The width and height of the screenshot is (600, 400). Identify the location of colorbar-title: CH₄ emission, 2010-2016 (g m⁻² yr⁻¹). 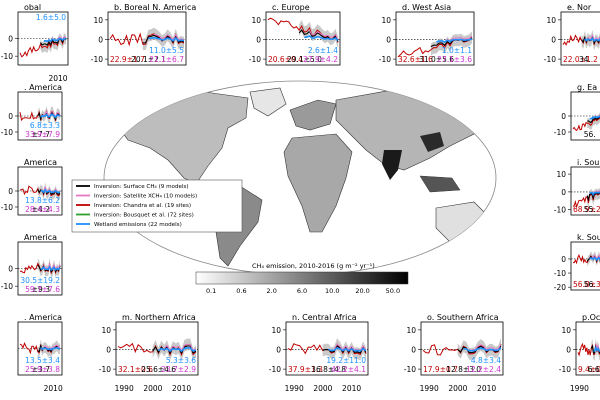
(313, 266).